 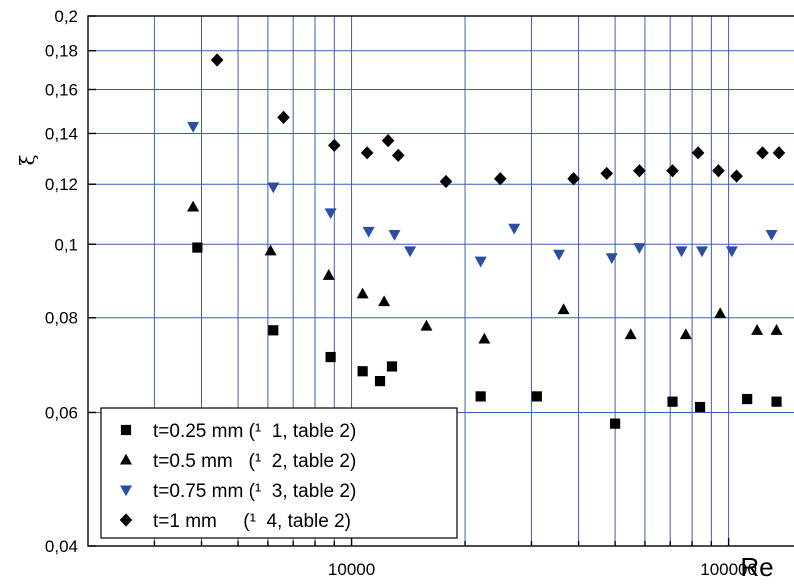 I want to click on legend-label: t=0.75 mm (¹ 3, table 2), so click(x=254, y=491).